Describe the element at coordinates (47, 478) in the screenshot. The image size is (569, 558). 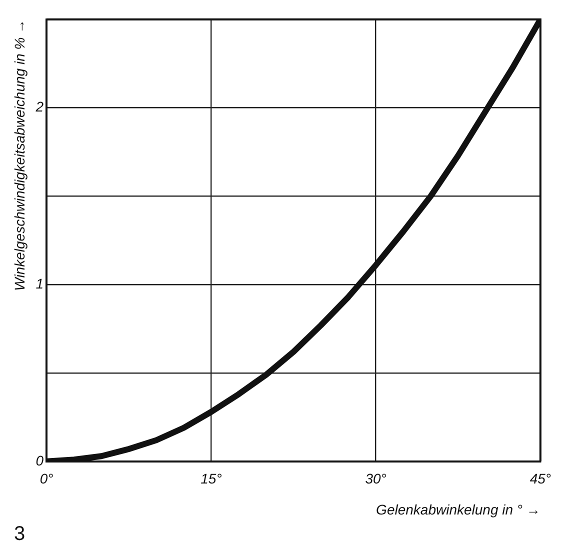
I see `x-tick-label: 0°` at that location.